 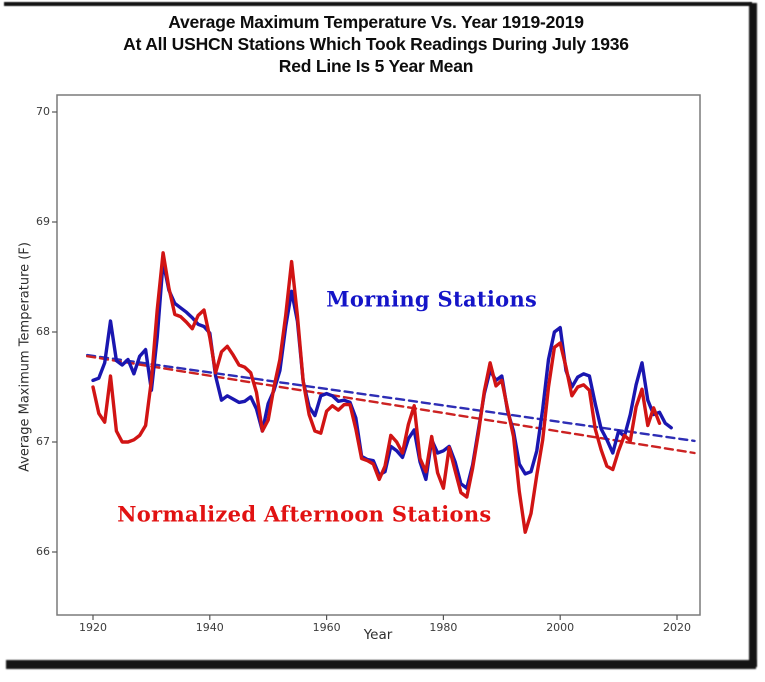 I want to click on afternoon-stations-annotation: Normalized Afternoon Stations, so click(x=304, y=513).